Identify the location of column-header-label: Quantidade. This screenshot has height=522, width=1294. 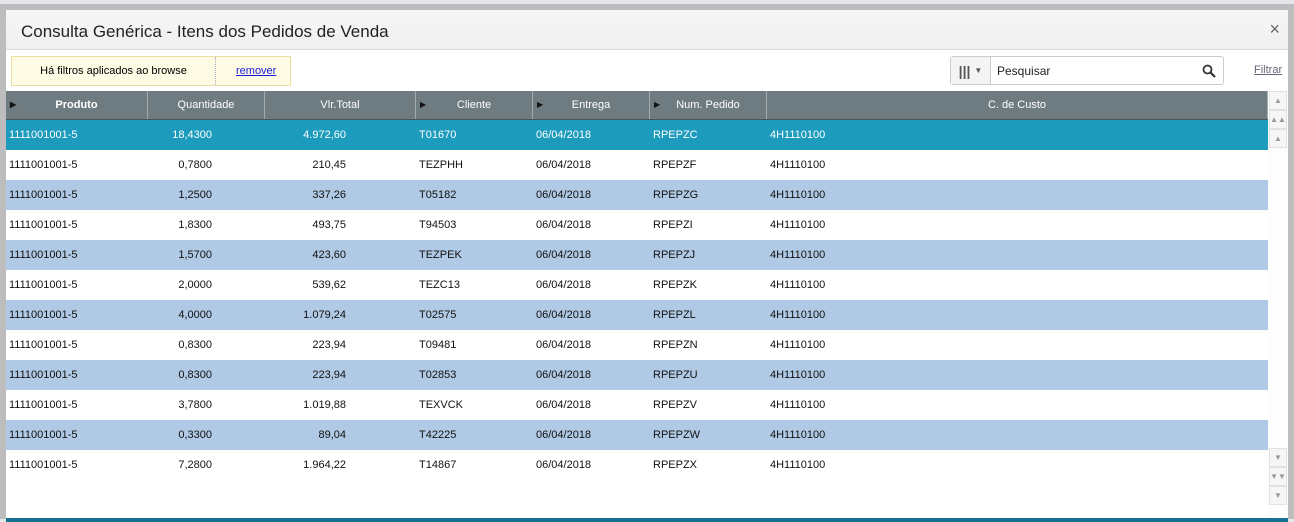
(206, 105).